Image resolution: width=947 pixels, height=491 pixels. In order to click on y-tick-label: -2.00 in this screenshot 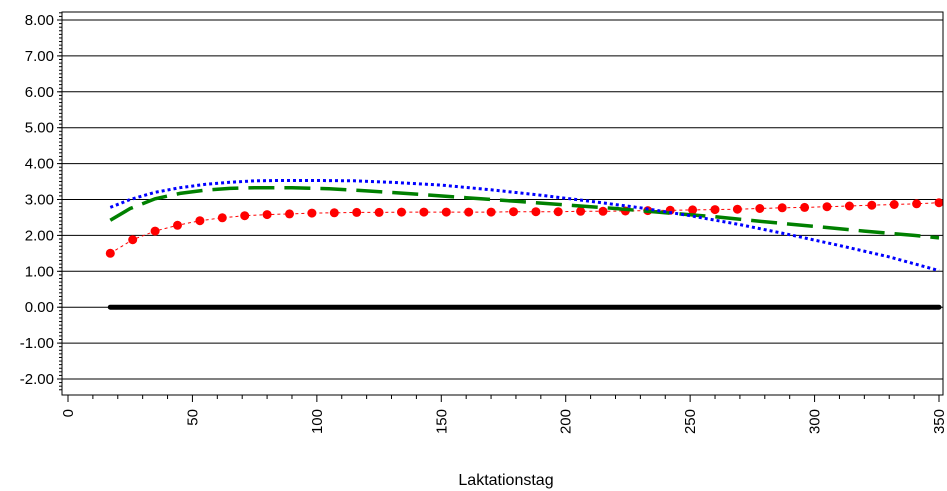, I will do `click(37, 379)`.